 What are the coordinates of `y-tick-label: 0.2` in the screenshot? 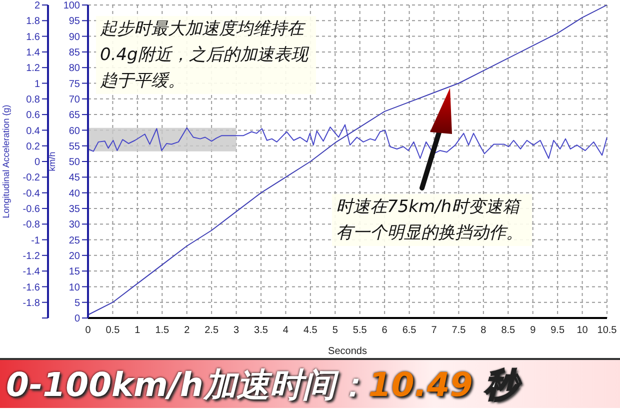 It's located at (33, 146).